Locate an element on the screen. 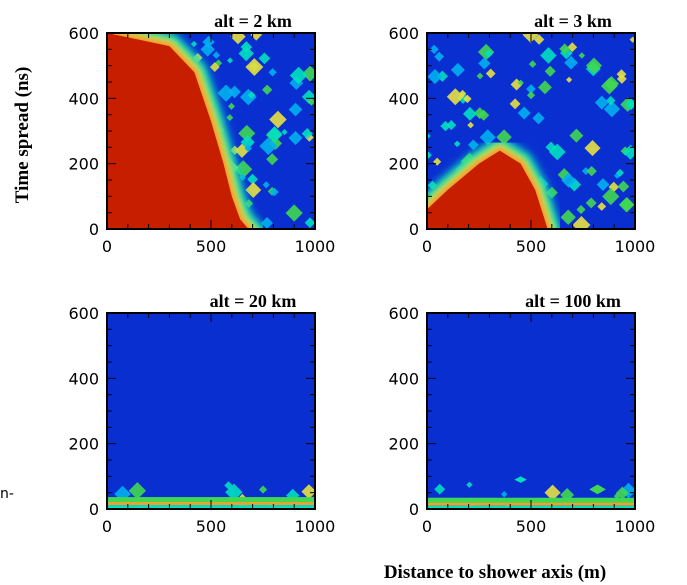 This screenshot has width=687, height=585. x-tick-label: 500 is located at coordinates (211, 246).